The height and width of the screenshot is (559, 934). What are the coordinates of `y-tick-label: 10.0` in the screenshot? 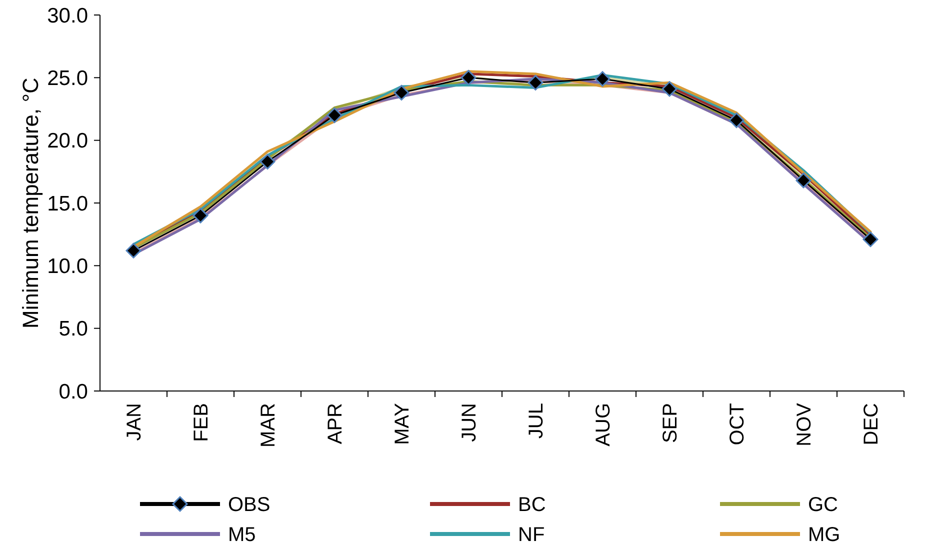 It's located at (67, 266).